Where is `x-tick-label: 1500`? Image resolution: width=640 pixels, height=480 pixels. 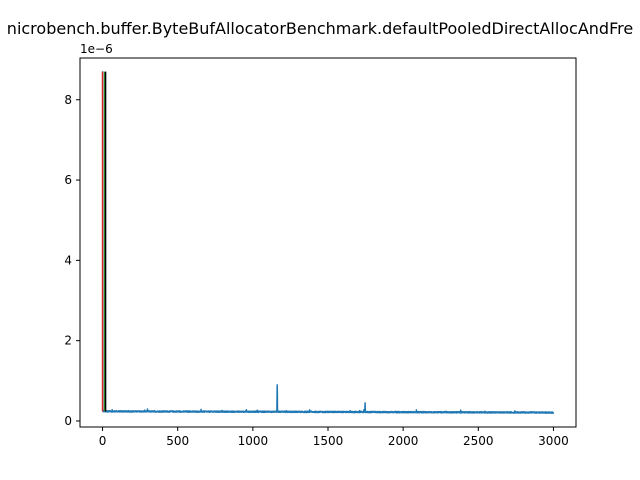
x-tick-label: 1500 is located at coordinates (328, 441).